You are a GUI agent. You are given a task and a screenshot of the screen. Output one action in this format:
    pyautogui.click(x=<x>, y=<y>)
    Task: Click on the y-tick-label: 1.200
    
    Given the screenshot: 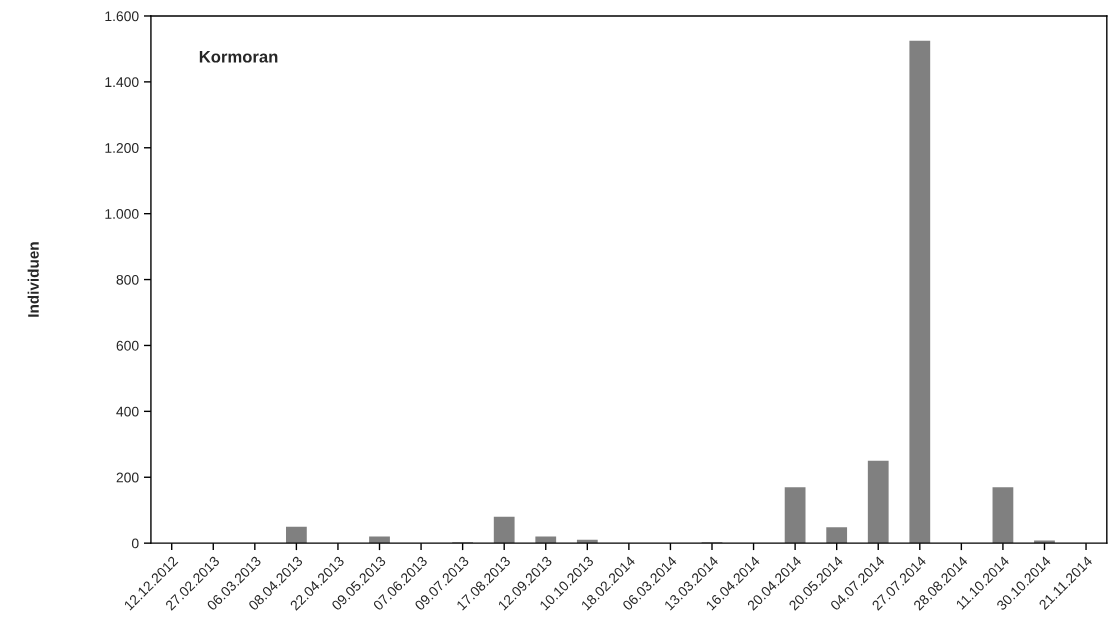 What is the action you would take?
    pyautogui.click(x=122, y=148)
    